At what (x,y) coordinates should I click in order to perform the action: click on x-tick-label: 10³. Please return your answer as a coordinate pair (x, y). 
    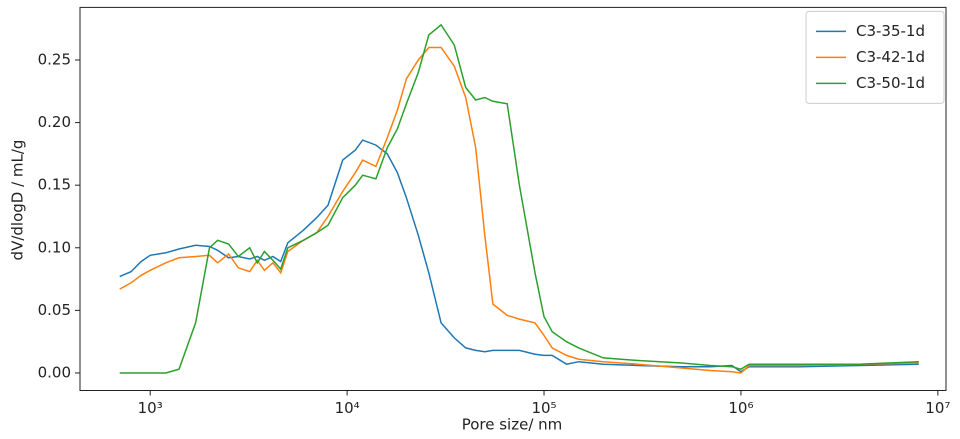
    Looking at the image, I should click on (150, 408).